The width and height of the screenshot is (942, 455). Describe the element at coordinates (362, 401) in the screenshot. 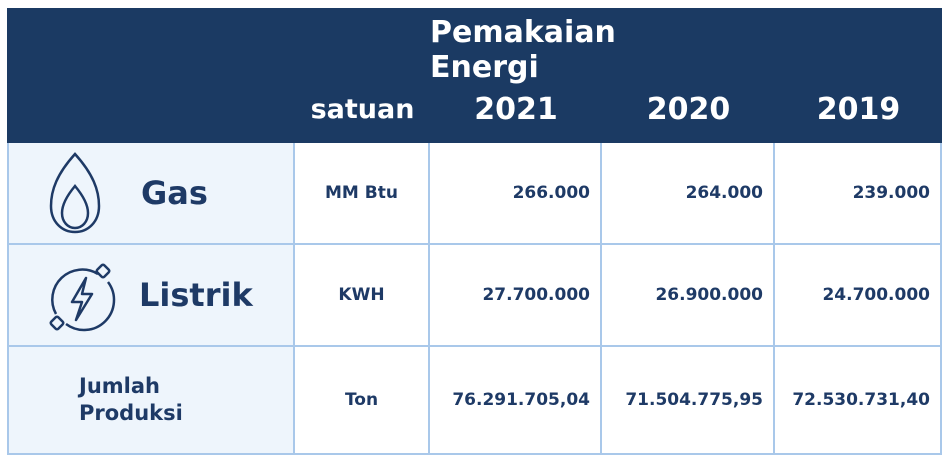

I see `unit-cell: Ton` at that location.